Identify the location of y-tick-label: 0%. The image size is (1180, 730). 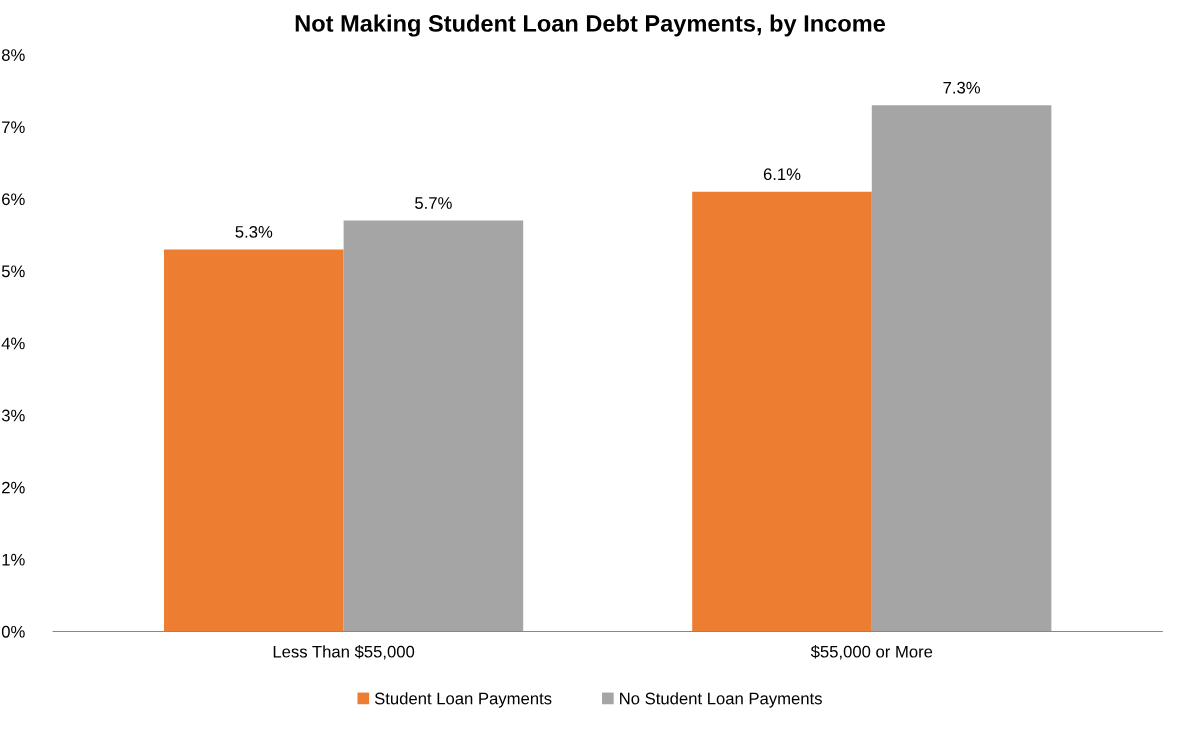
(13, 631).